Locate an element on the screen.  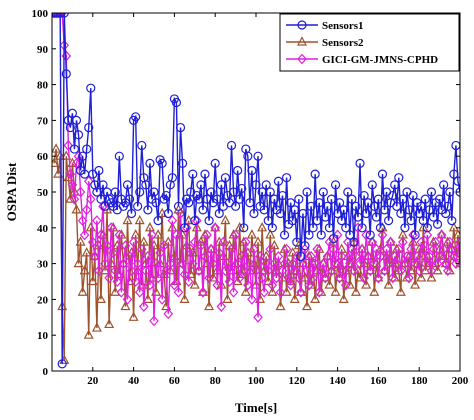
y-tick-label: 90 is located at coordinates (43, 50).